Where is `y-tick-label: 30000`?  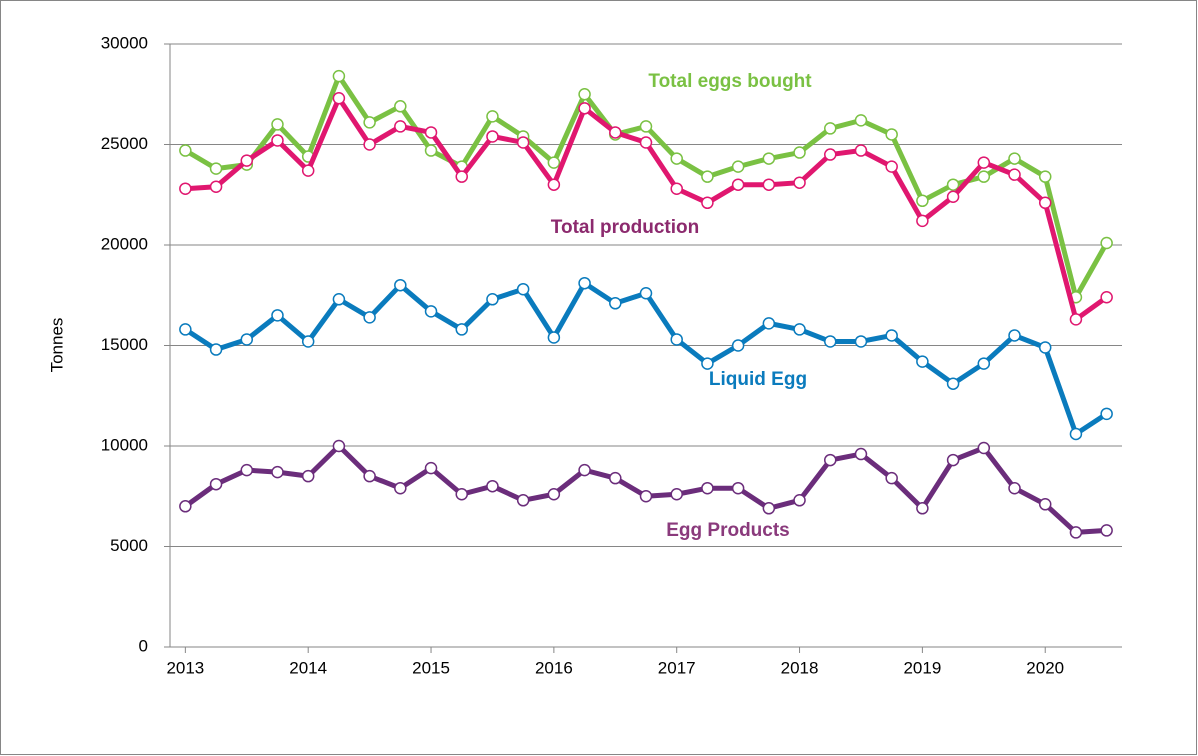 y-tick-label: 30000 is located at coordinates (124, 42).